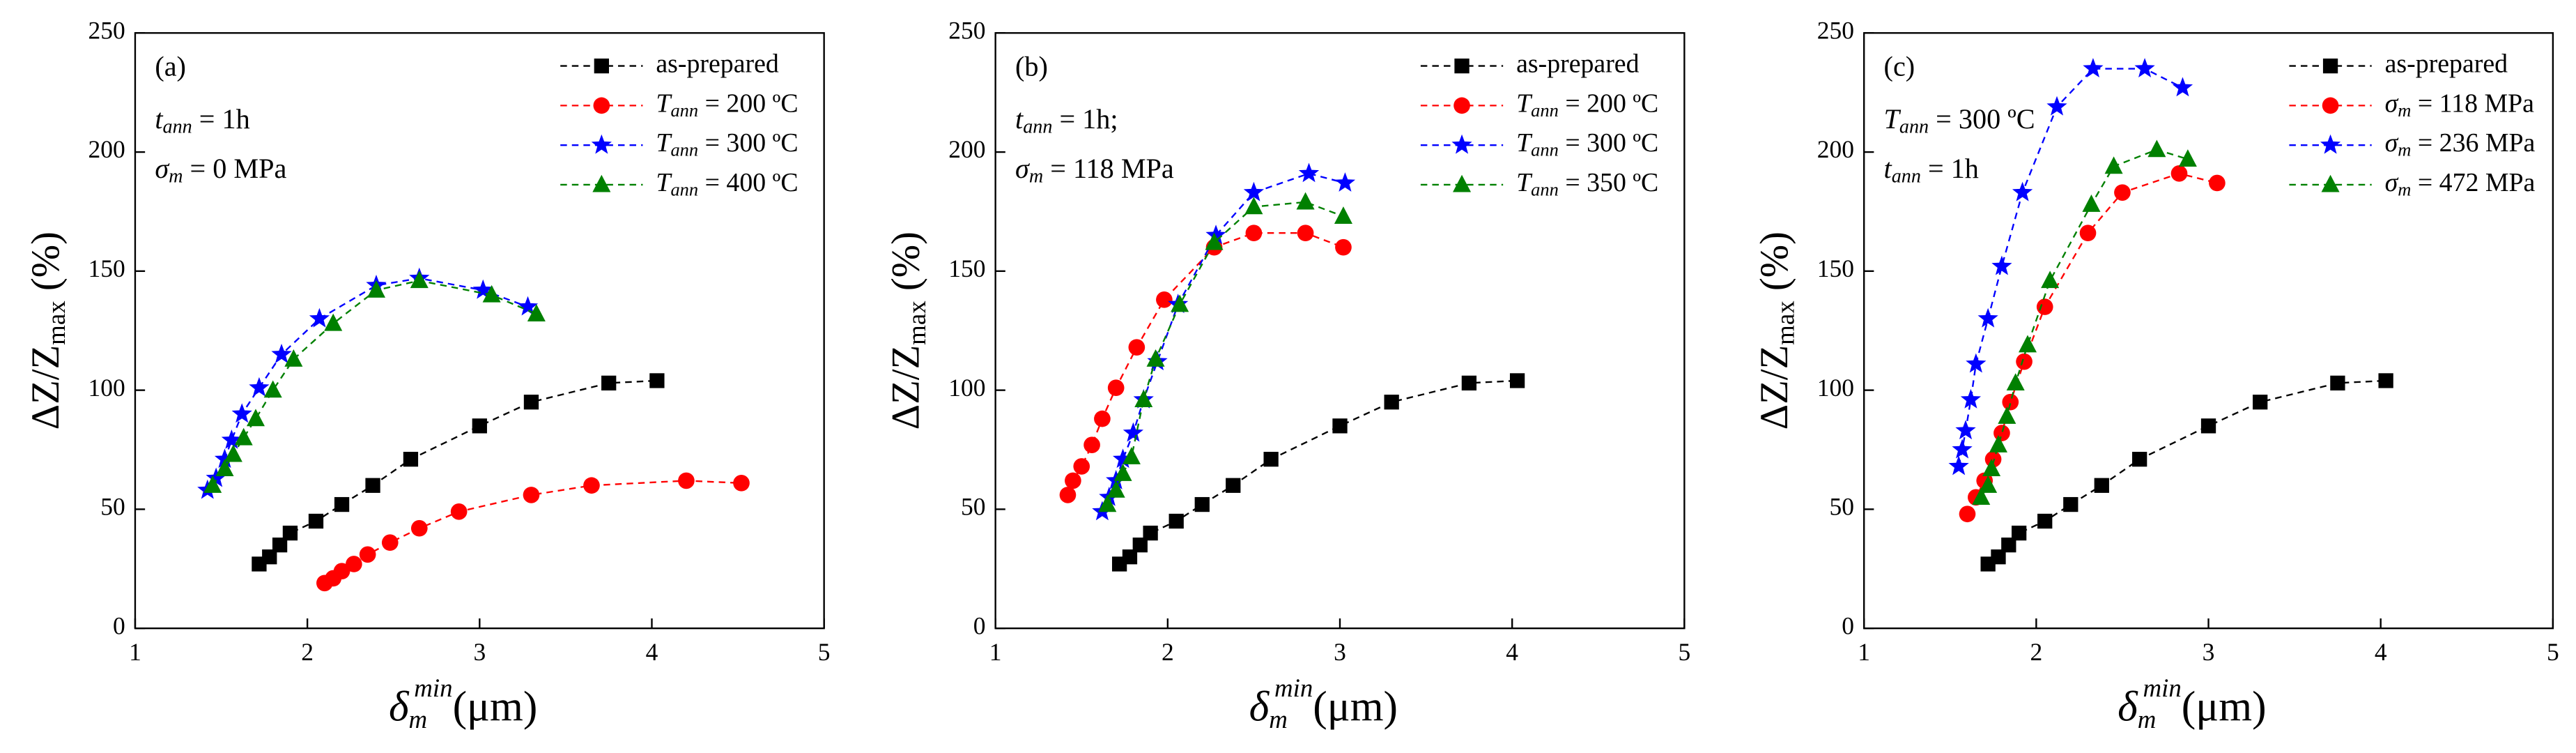 The image size is (2576, 753). What do you see at coordinates (480, 652) in the screenshot?
I see `x-tick-label: 3` at bounding box center [480, 652].